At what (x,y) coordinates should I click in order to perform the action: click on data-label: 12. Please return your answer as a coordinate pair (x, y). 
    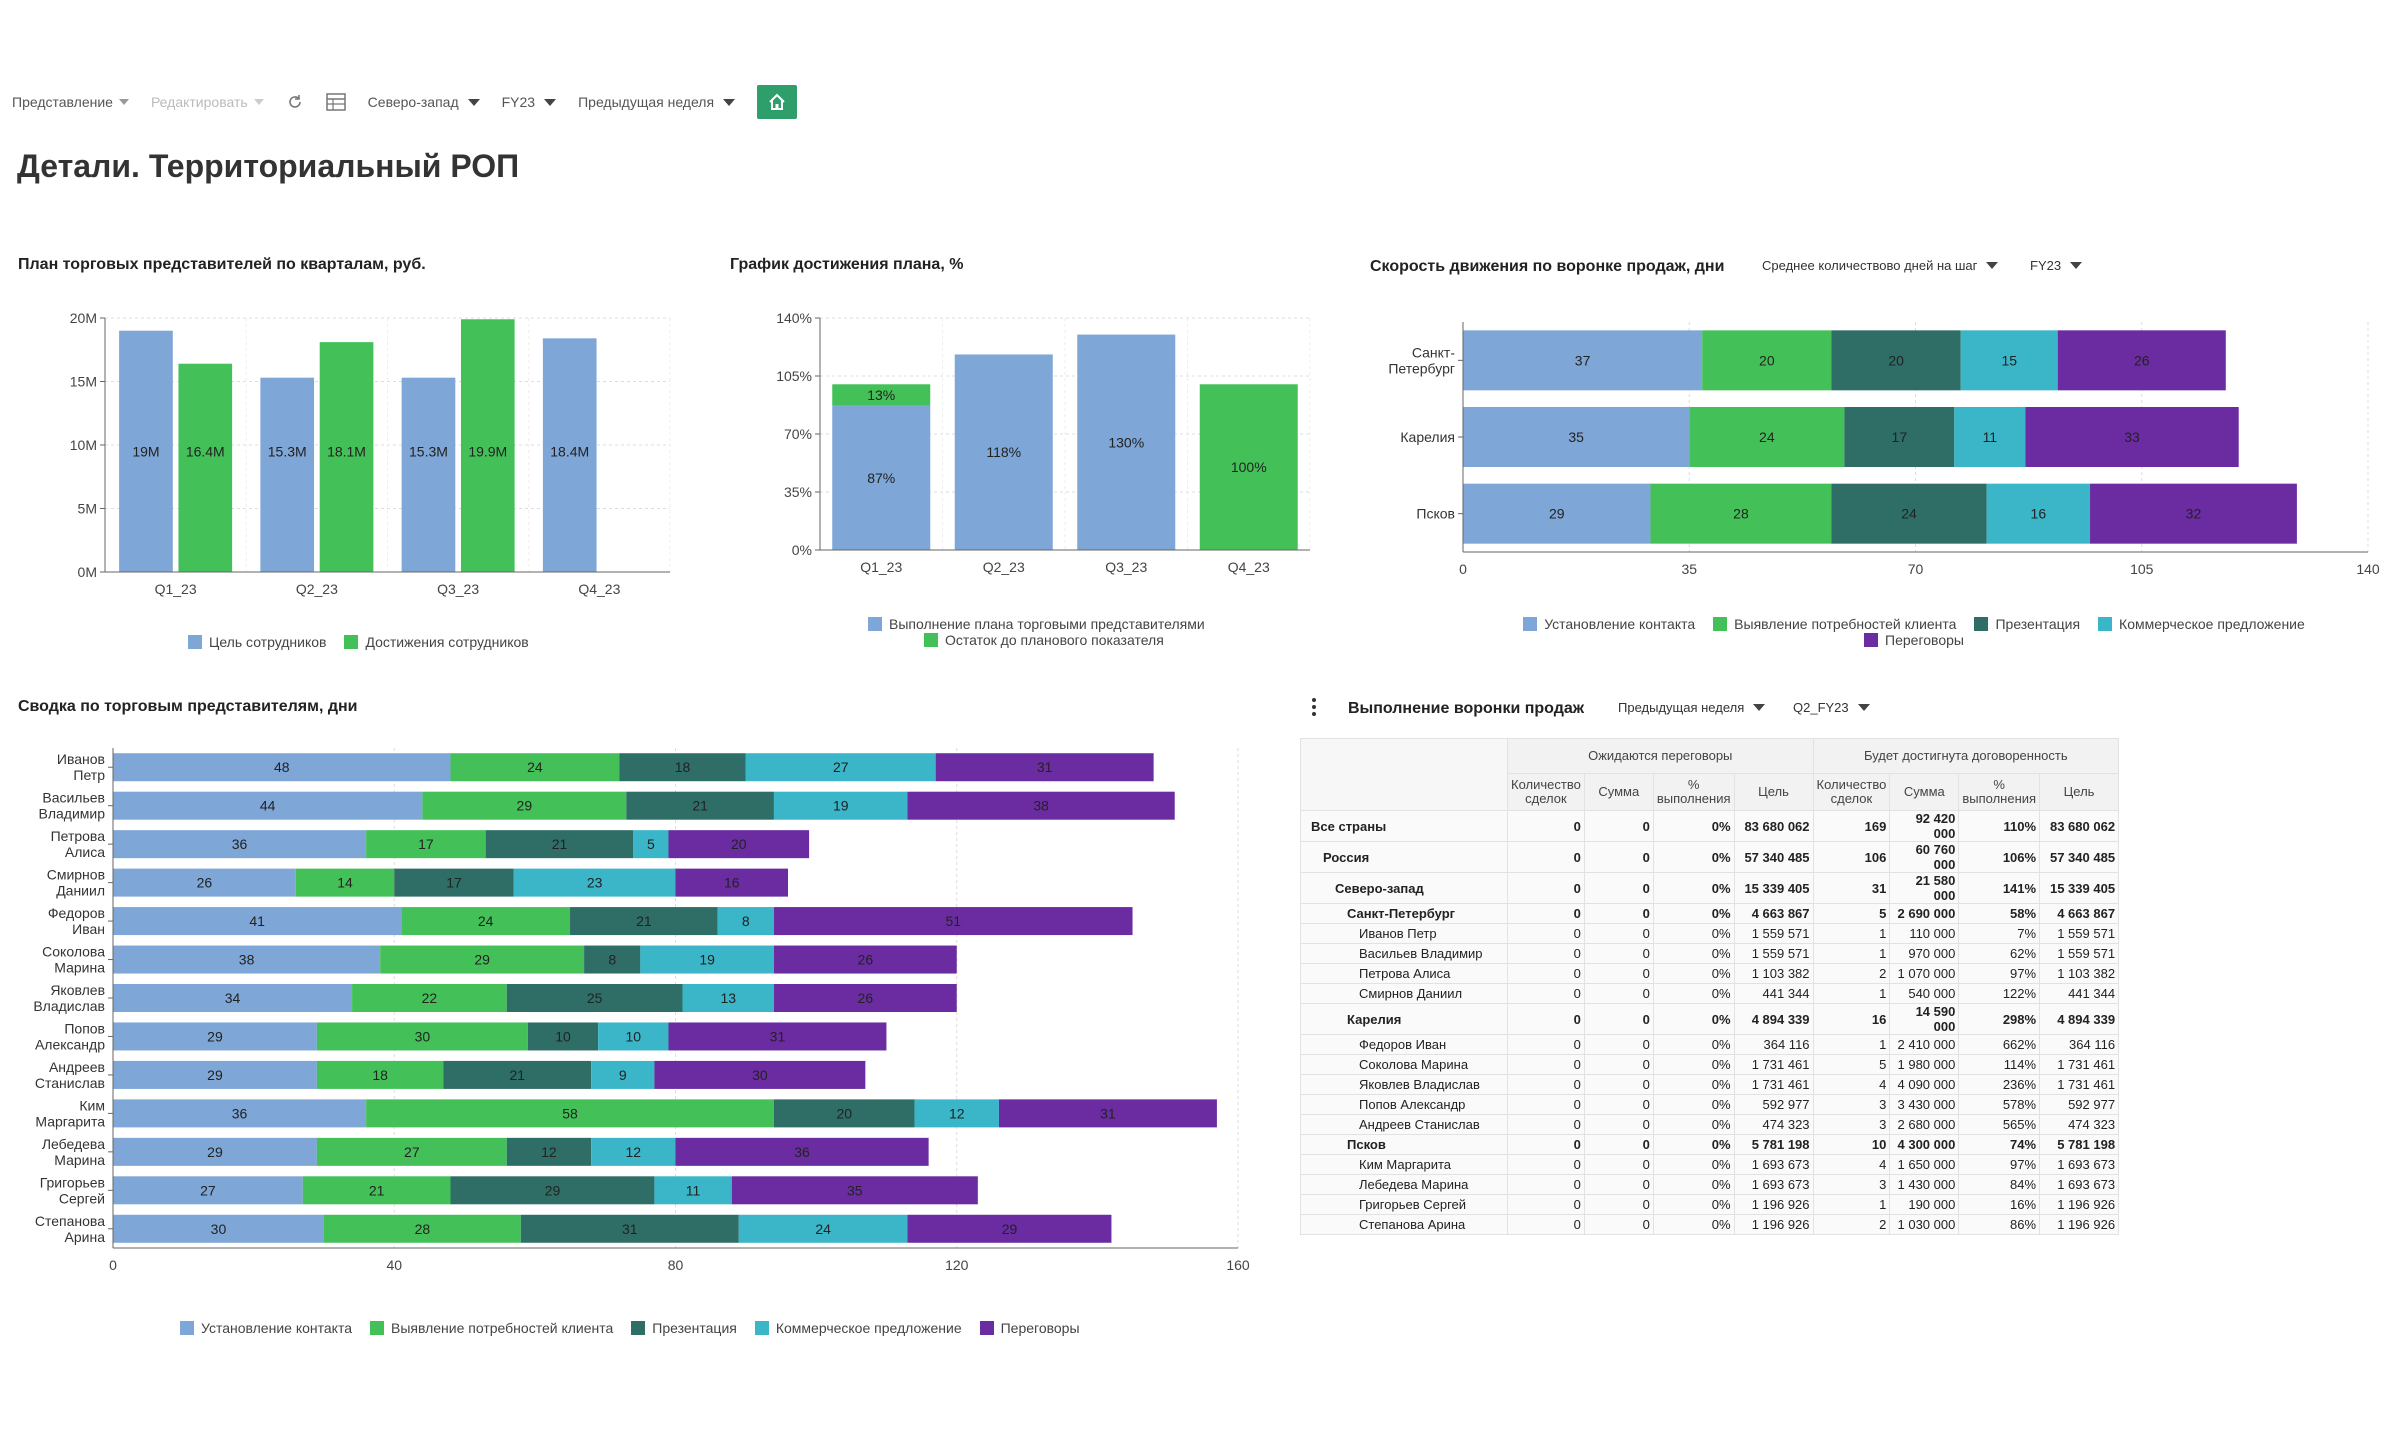
    Looking at the image, I should click on (957, 1113).